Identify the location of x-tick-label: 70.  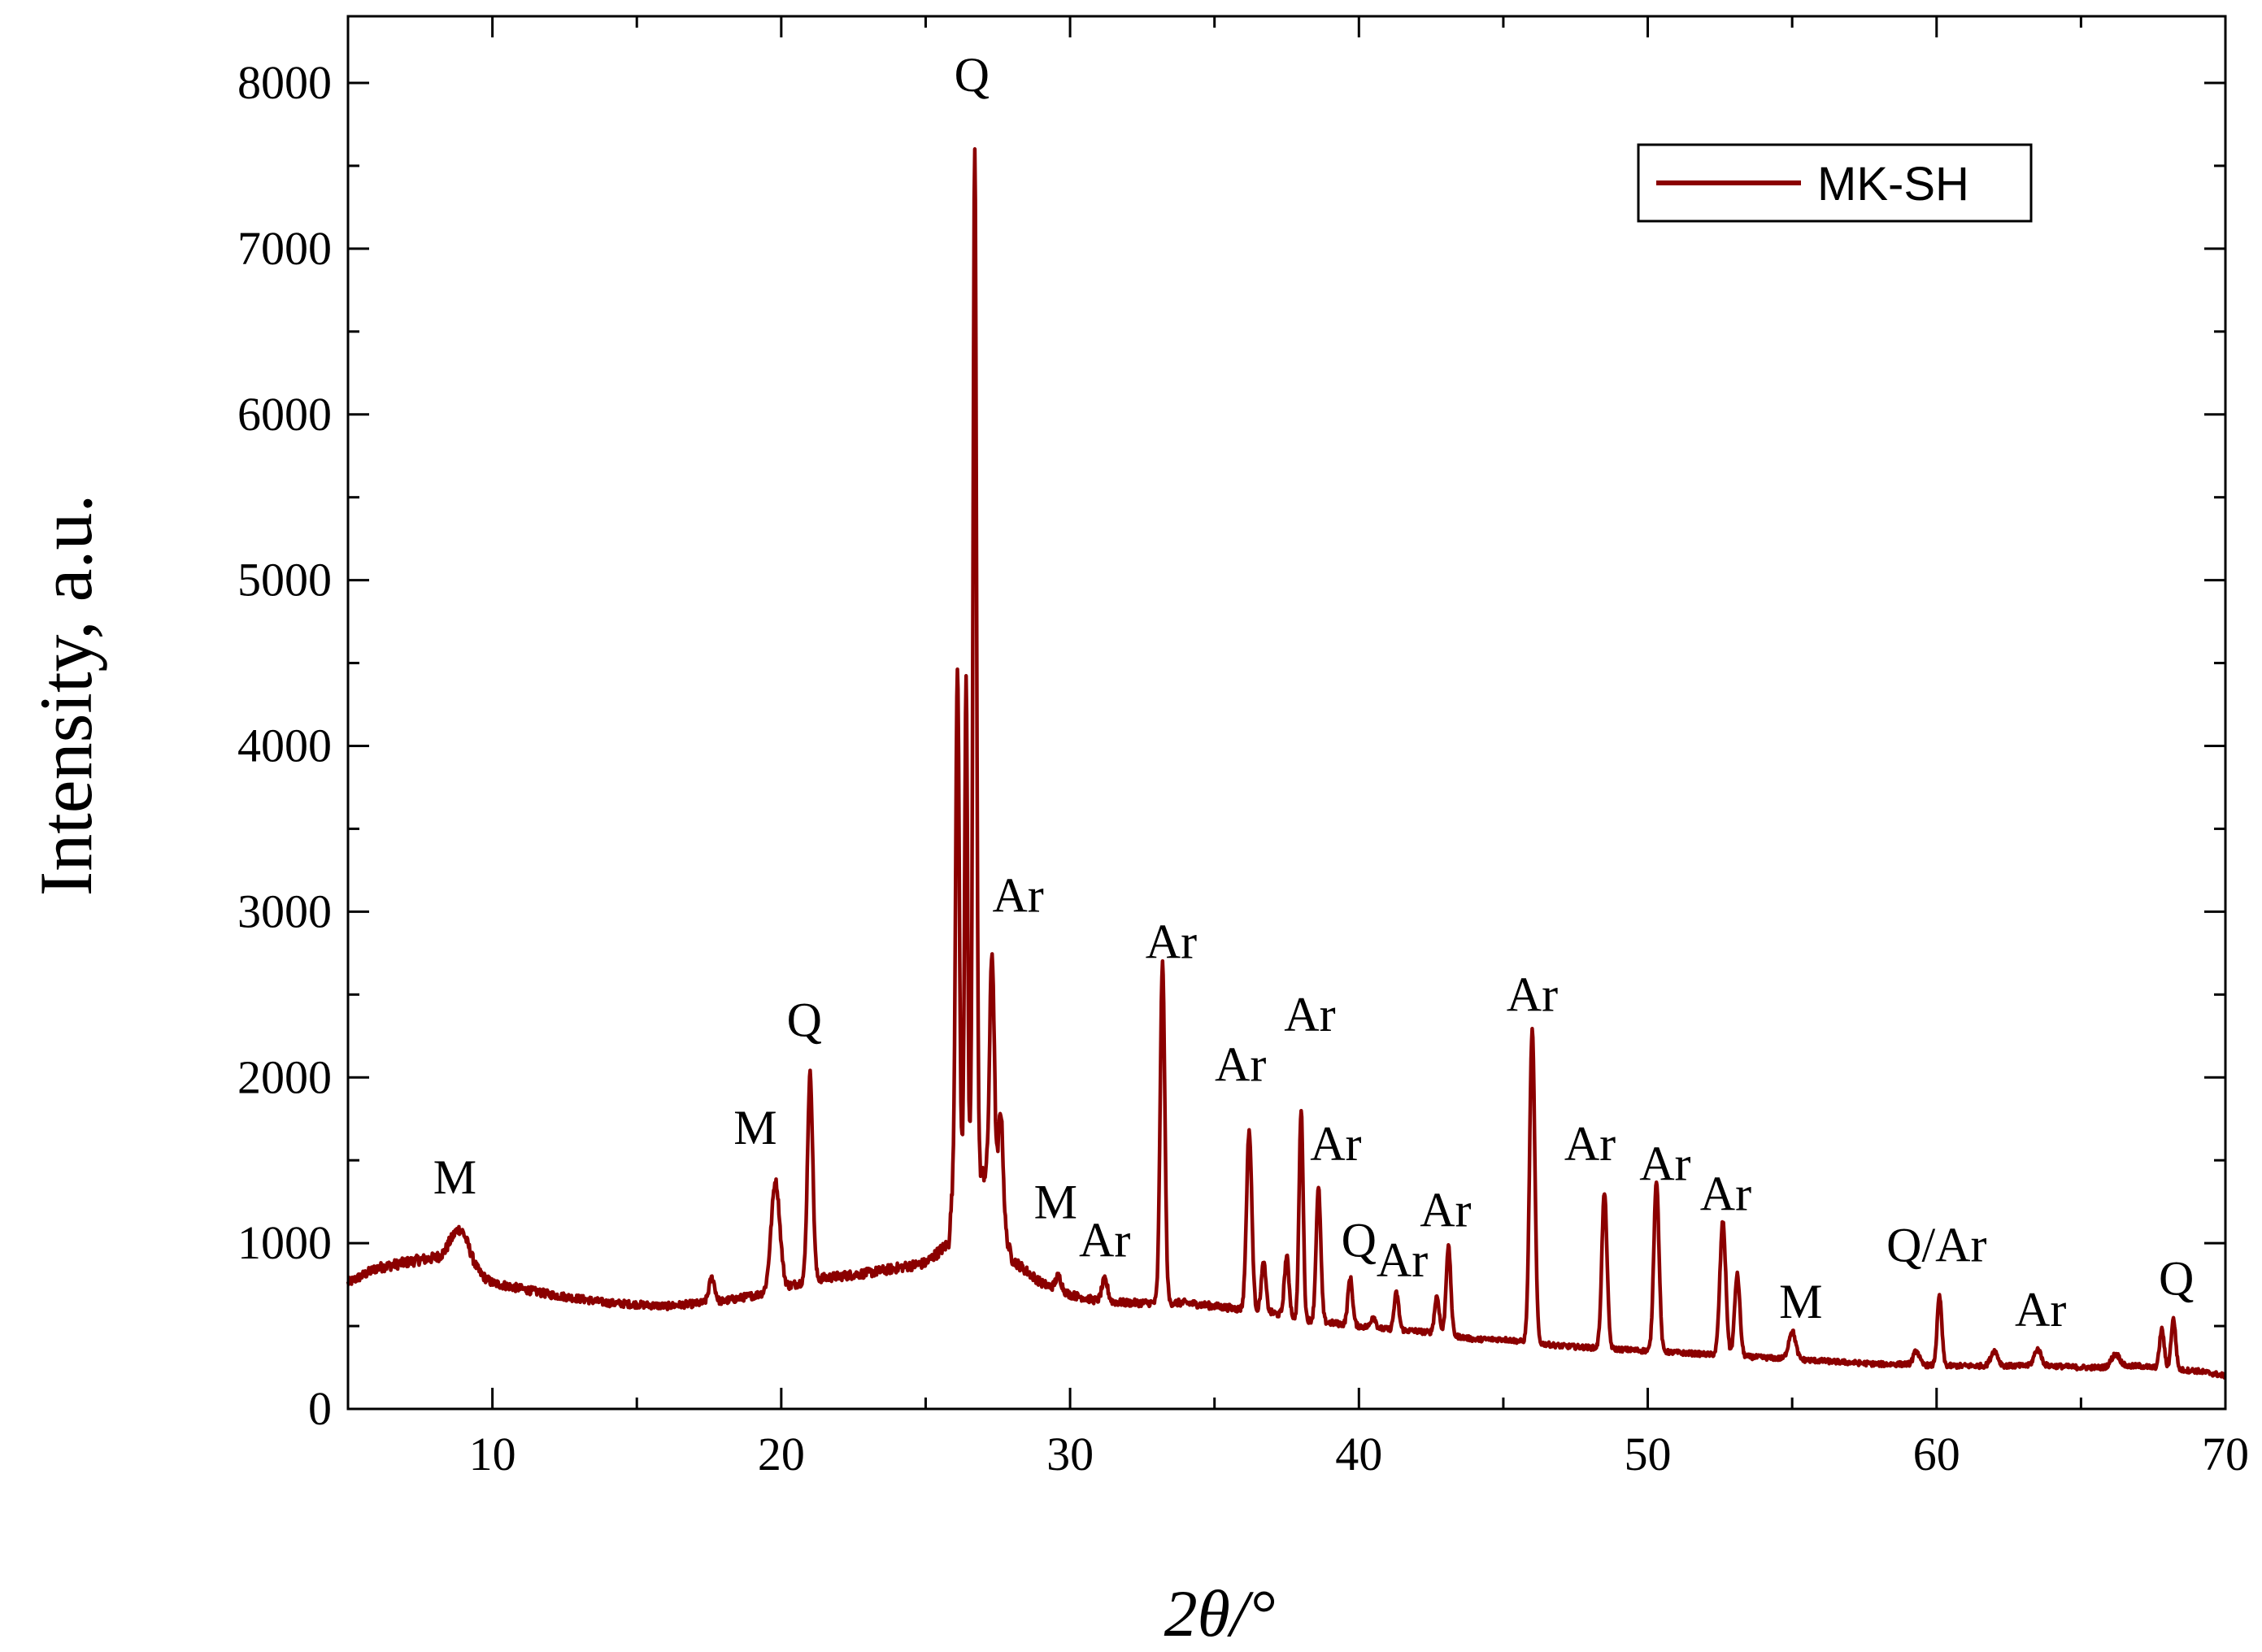
(2225, 1454).